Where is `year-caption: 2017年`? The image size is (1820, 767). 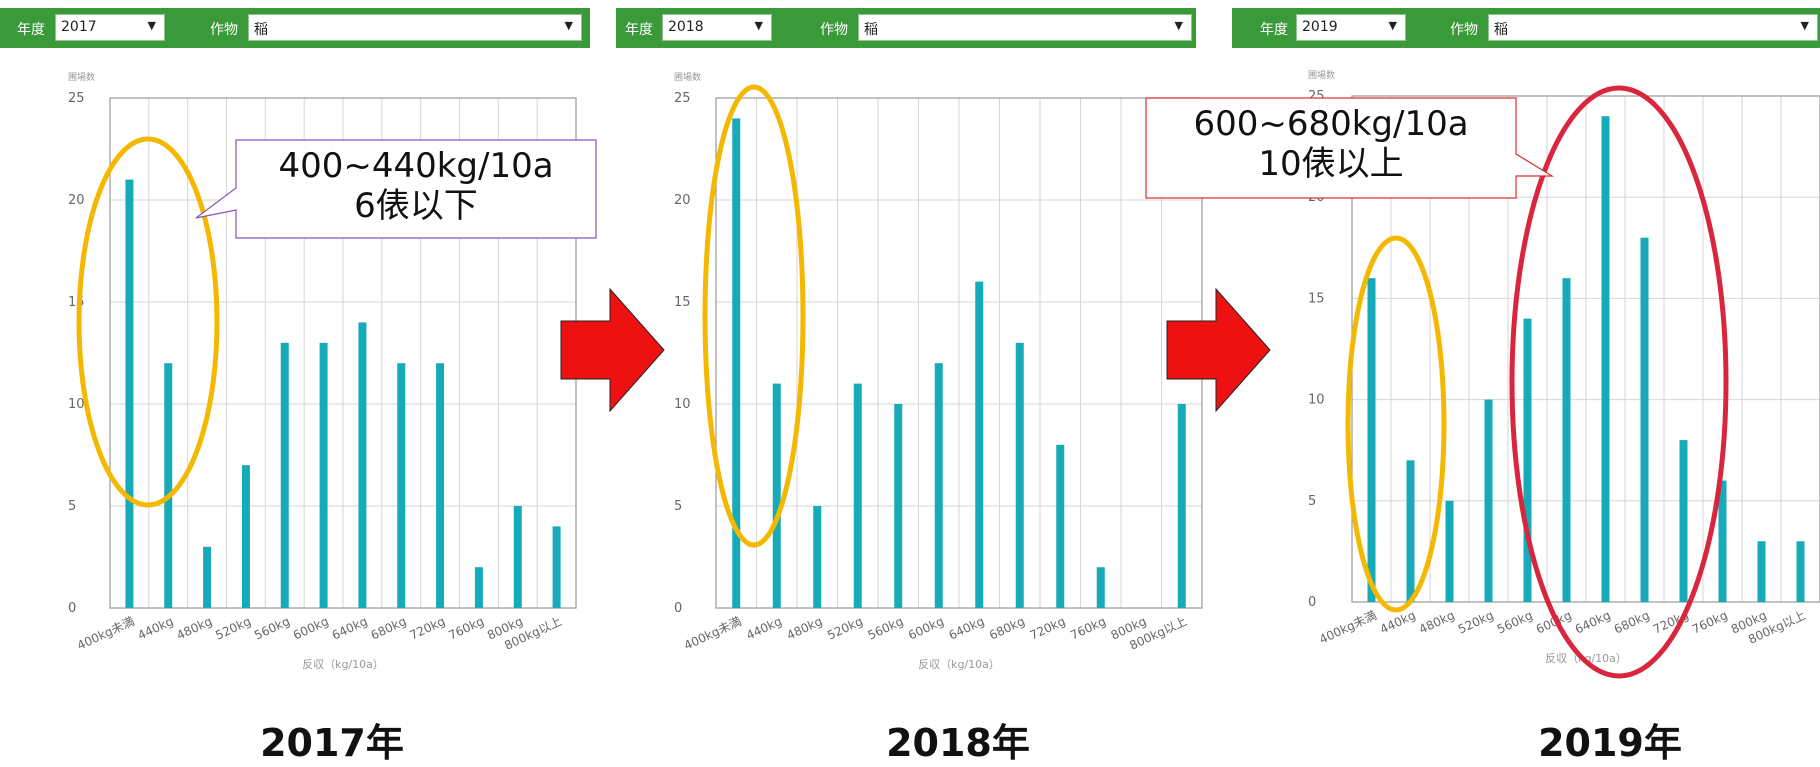 year-caption: 2017年 is located at coordinates (332, 743).